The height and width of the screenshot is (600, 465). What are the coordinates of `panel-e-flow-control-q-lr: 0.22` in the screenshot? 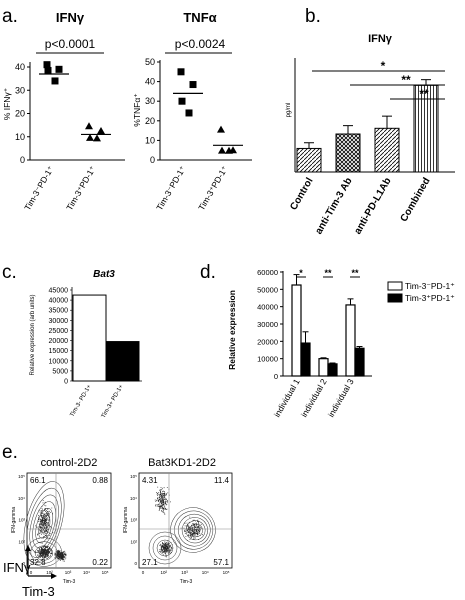 It's located at (100, 562).